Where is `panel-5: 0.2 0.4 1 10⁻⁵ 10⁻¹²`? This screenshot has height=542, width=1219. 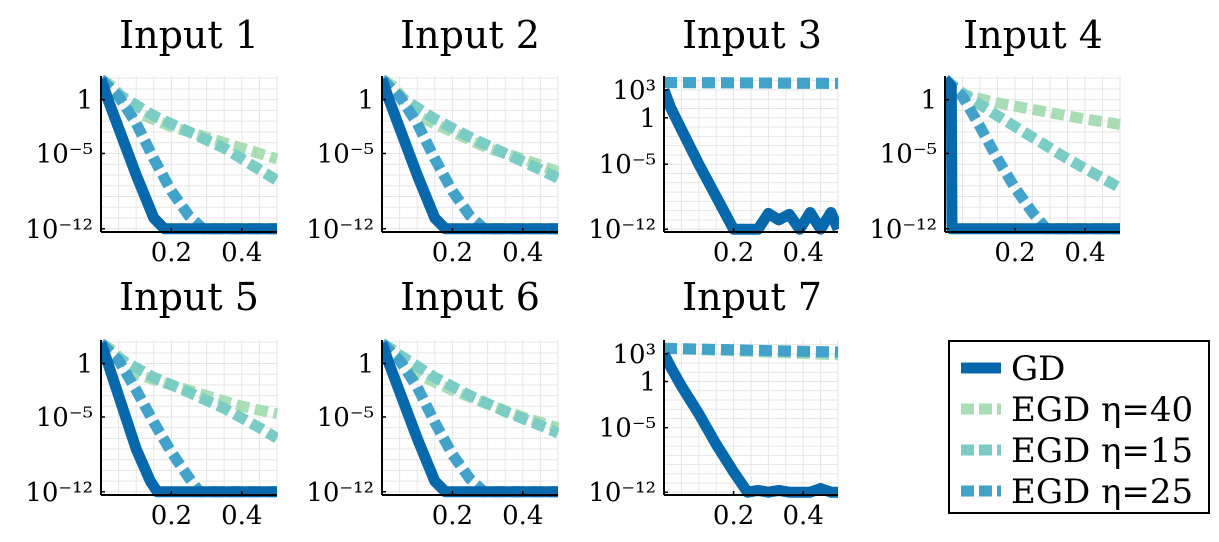
panel-5: 0.2 0.4 1 10⁻⁵ 10⁻¹² is located at coordinates (151, 434).